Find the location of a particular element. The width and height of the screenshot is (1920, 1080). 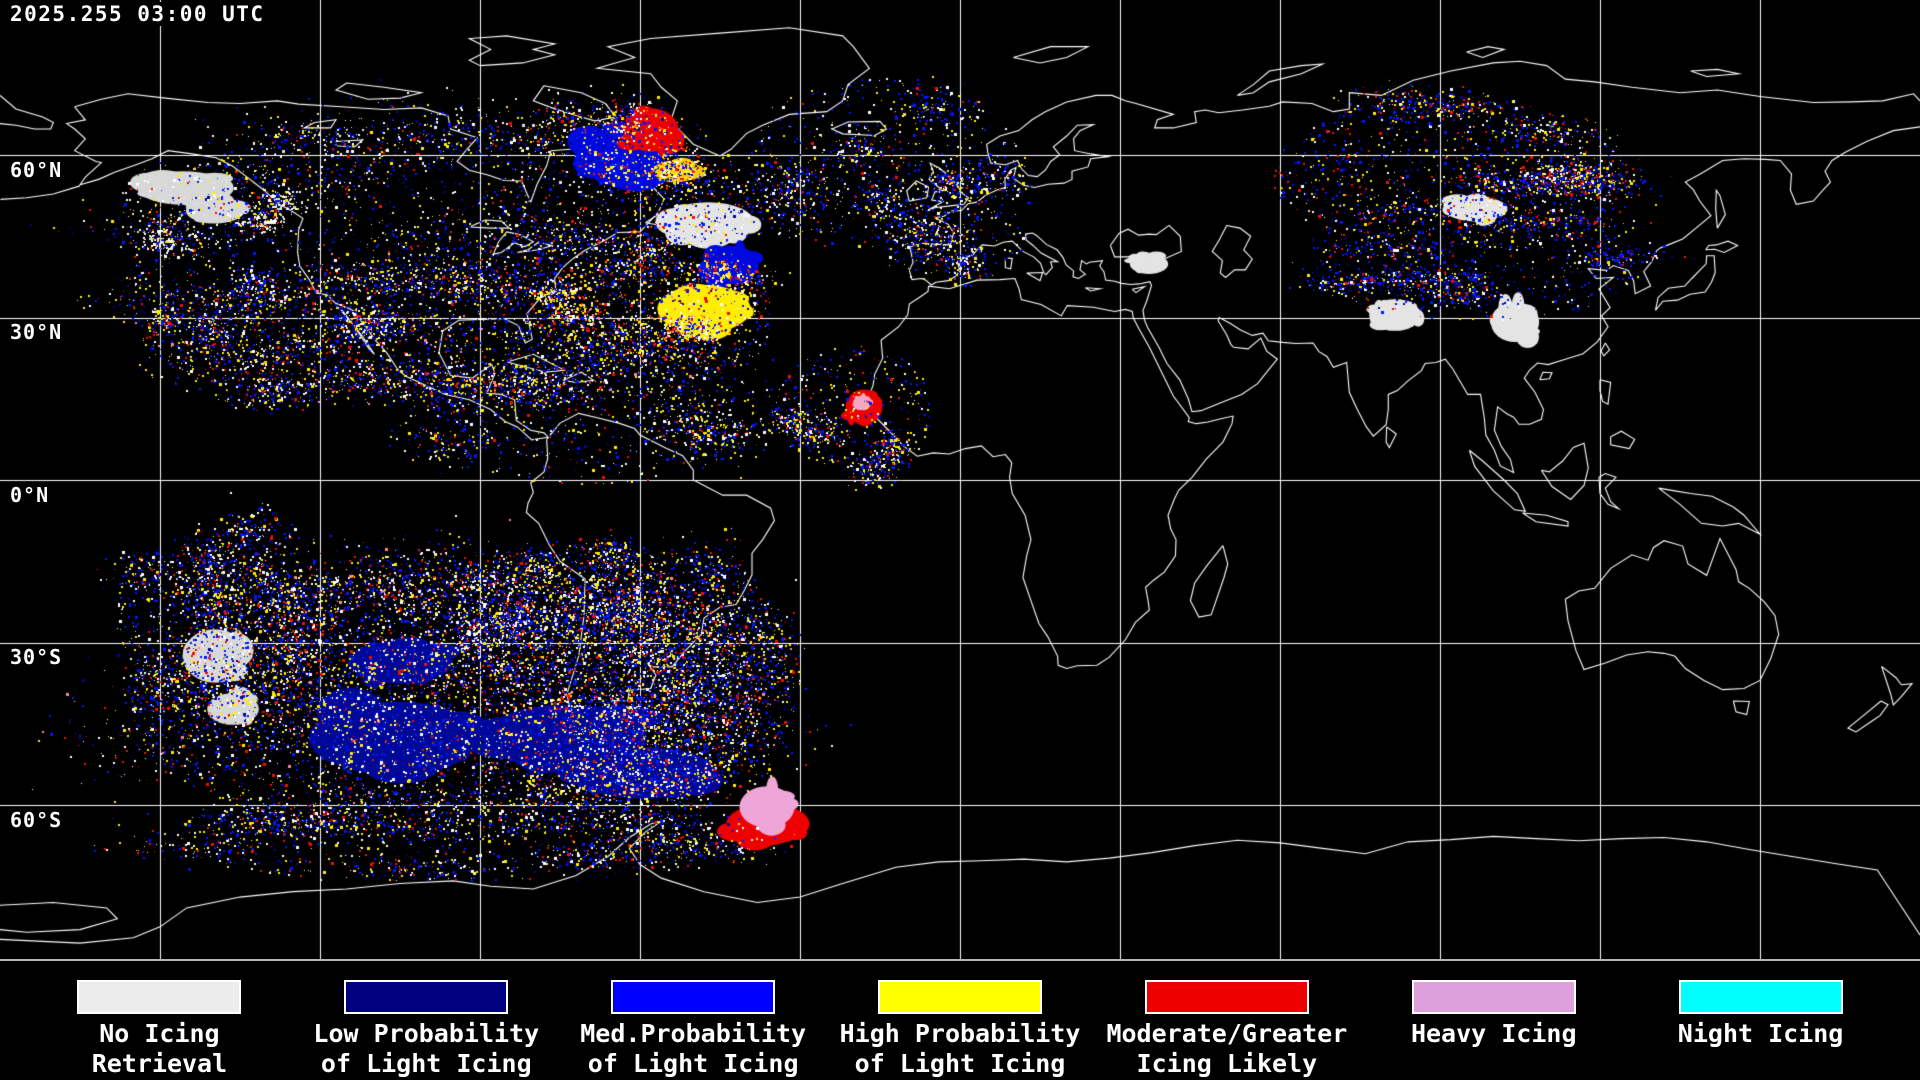

legend-item-med-probability: Med.Probability of Light Icing is located at coordinates (693, 1020).